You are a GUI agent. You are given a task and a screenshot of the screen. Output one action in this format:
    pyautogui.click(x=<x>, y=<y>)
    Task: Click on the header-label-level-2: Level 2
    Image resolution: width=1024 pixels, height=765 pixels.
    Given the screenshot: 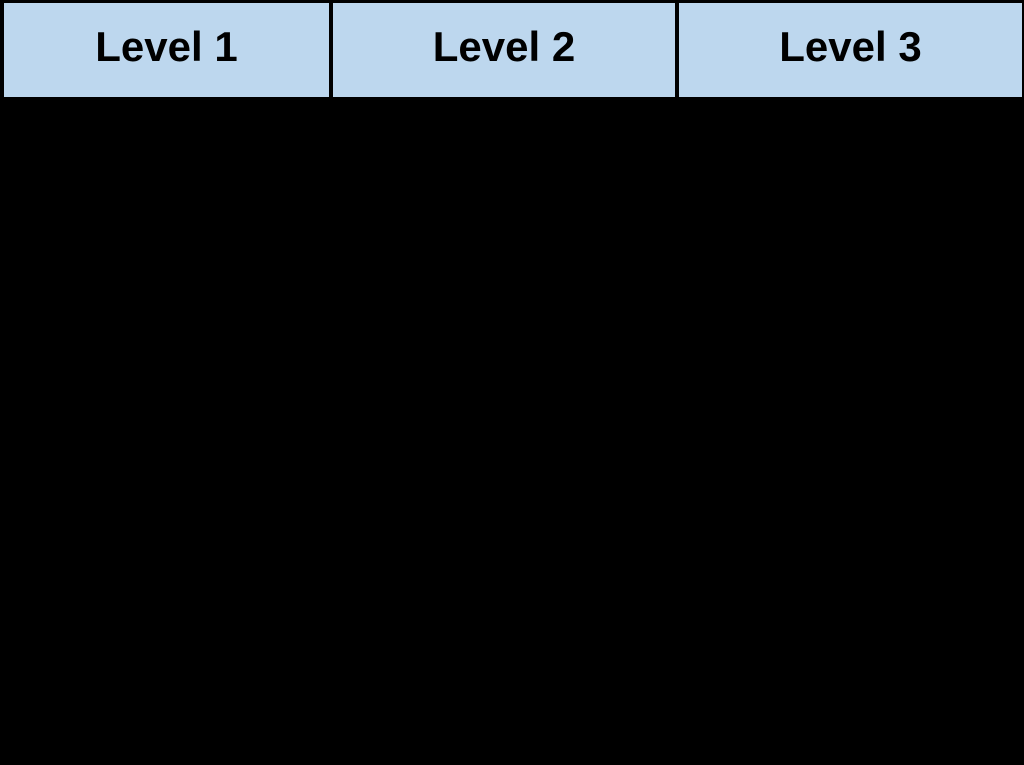 What is the action you would take?
    pyautogui.click(x=504, y=46)
    